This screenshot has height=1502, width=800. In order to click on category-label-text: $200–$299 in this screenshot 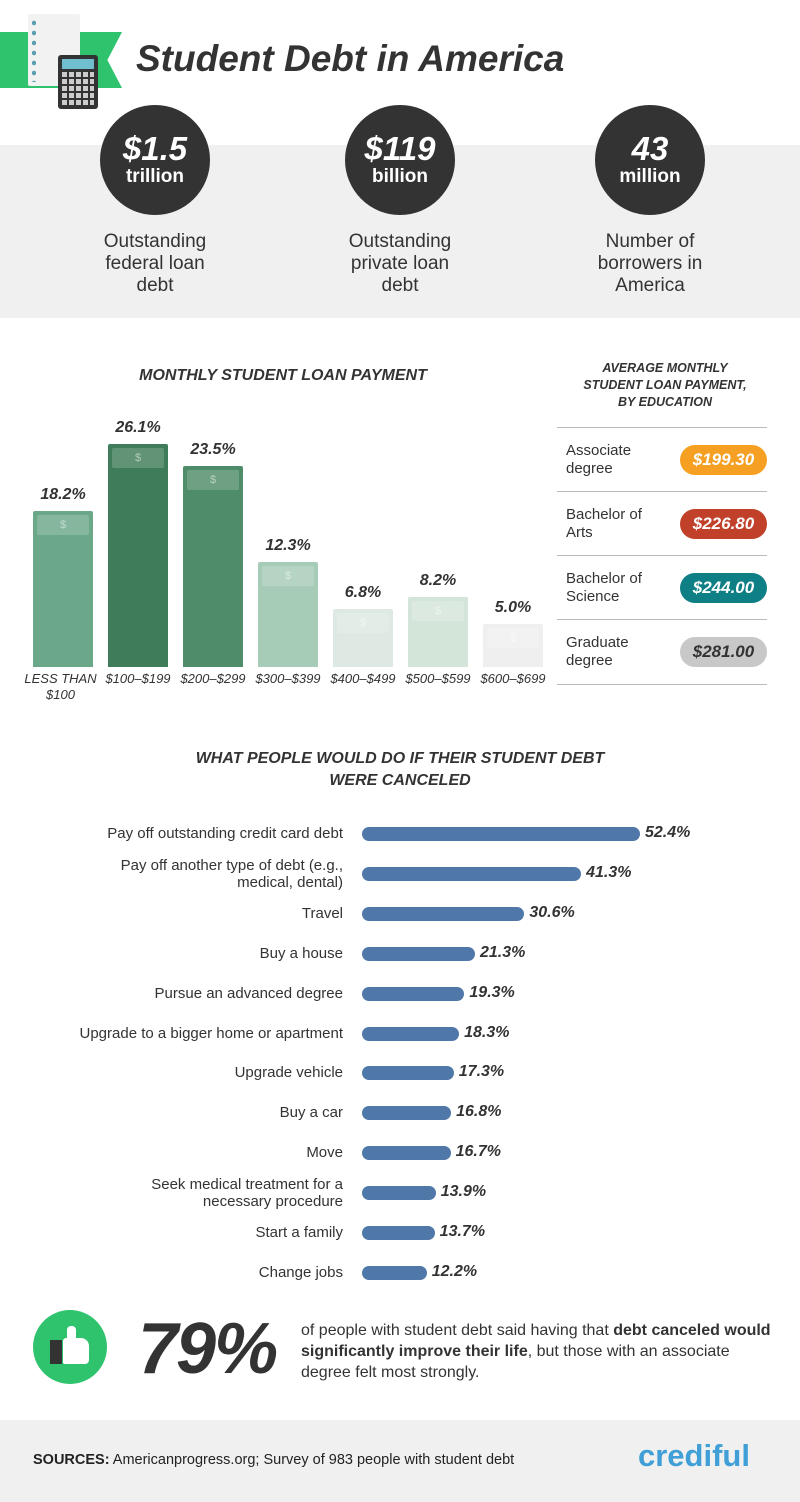, I will do `click(213, 678)`.